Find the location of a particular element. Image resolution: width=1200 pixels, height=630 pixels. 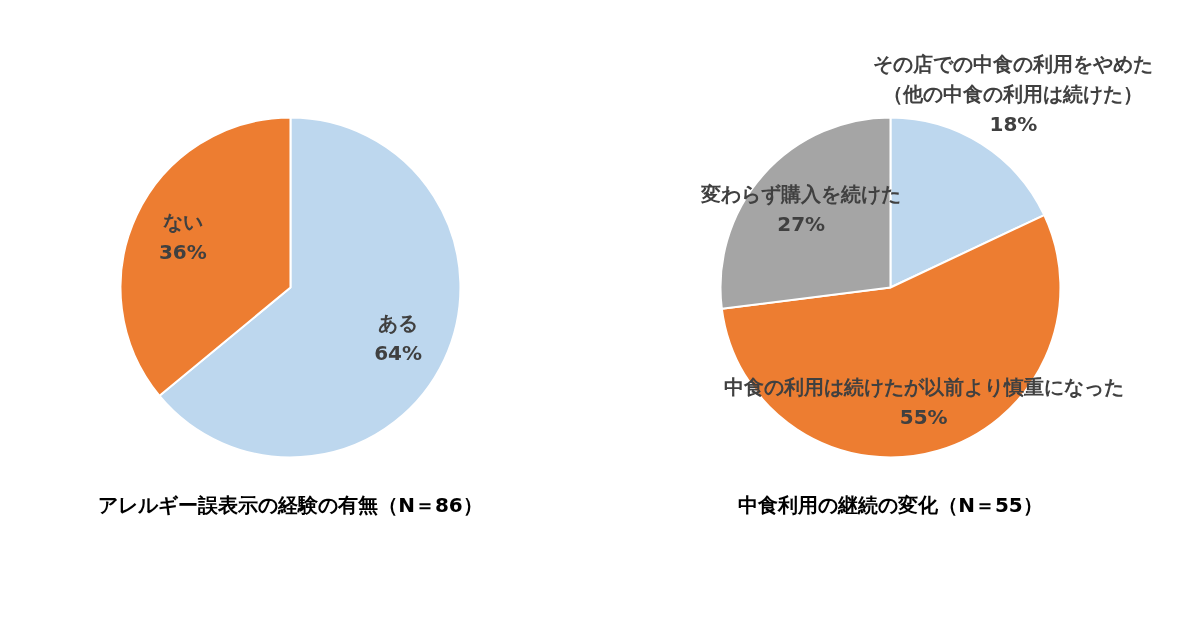

data-label: 55% is located at coordinates (923, 416).